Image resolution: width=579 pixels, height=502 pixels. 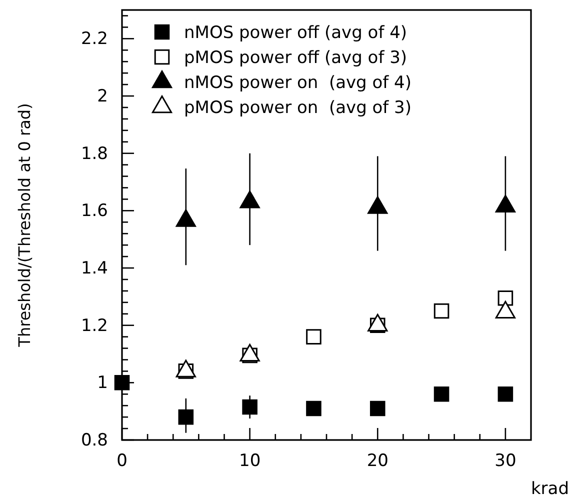 I want to click on y-axis-title: Threshold/(Threshold at 0 rad), so click(x=24, y=225).